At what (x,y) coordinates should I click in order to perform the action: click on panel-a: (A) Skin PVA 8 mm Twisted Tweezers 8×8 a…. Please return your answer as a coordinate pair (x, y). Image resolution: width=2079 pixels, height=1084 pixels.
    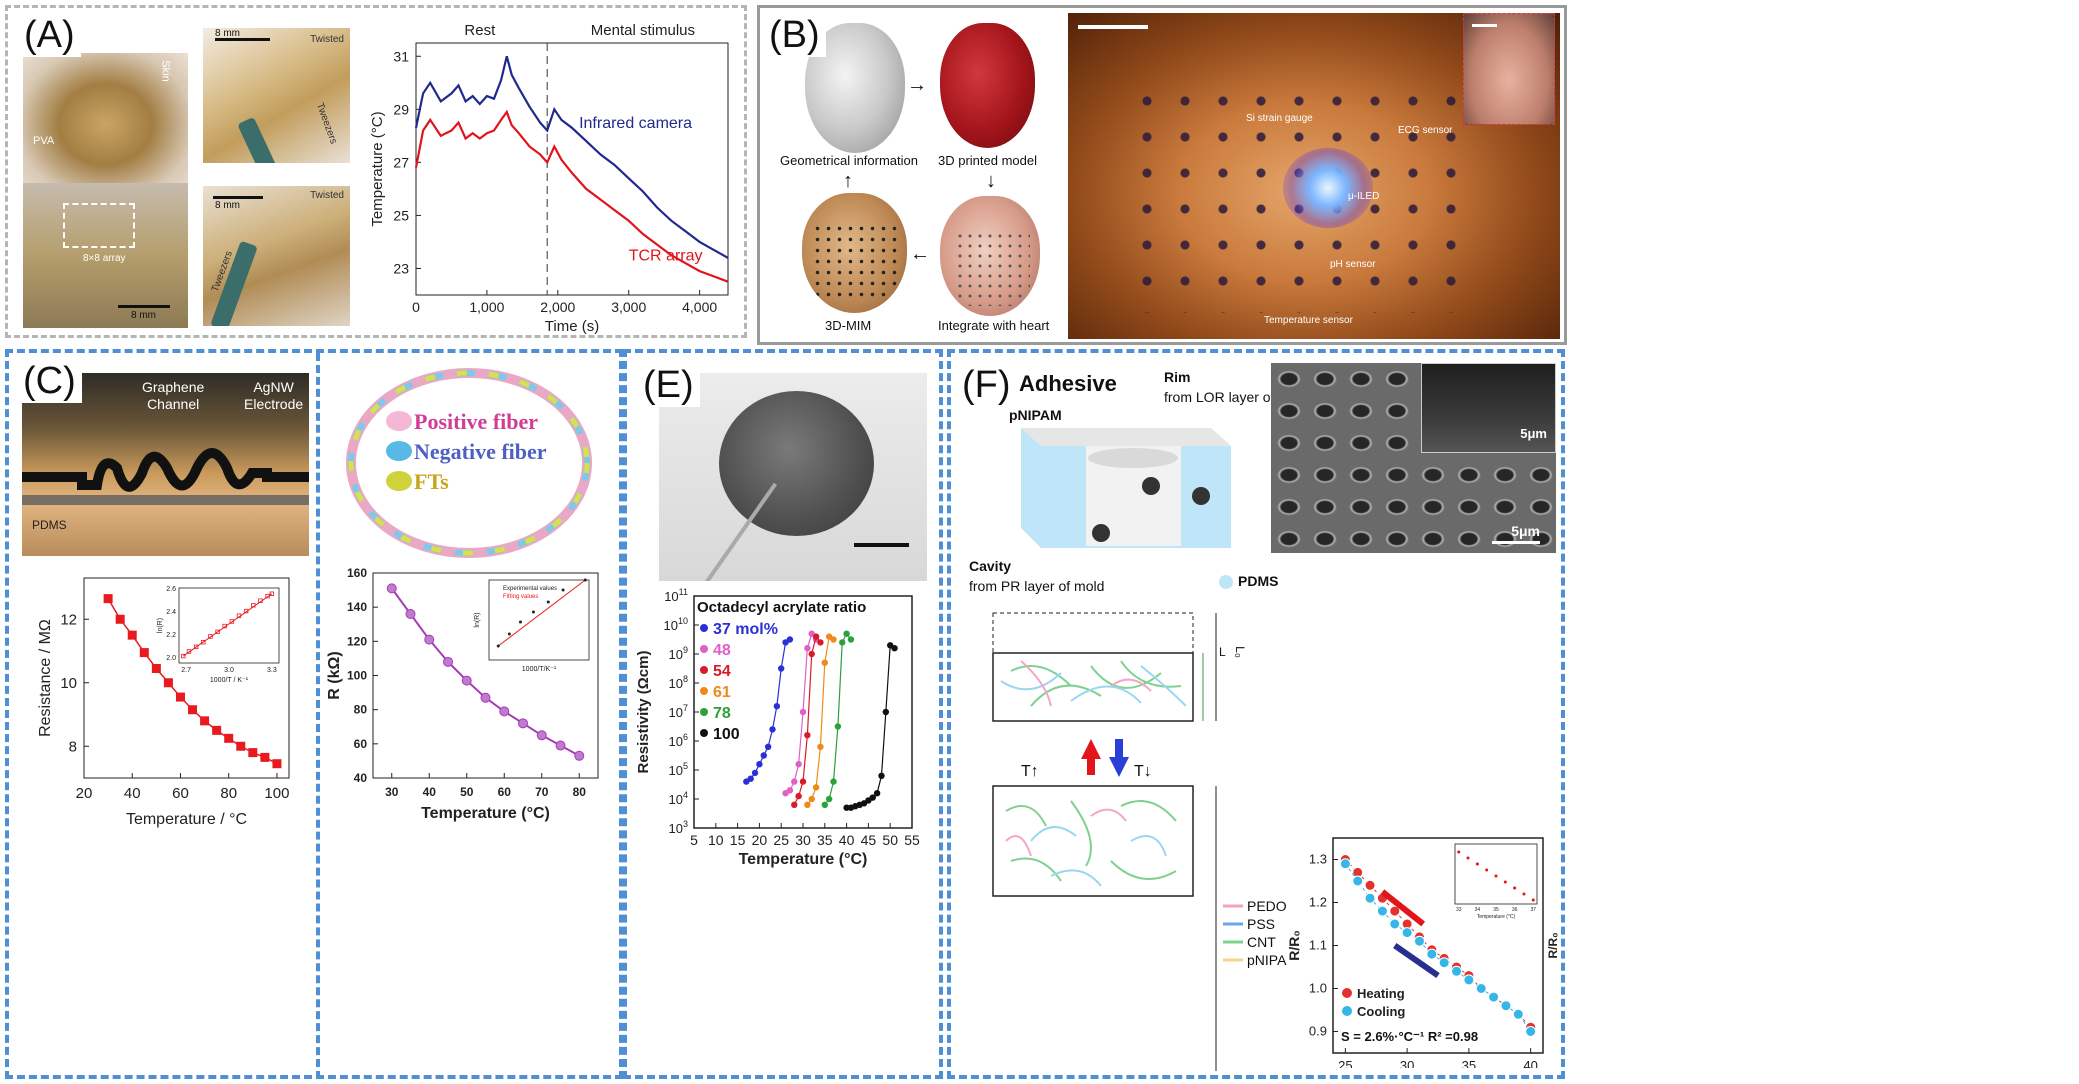
    Looking at the image, I should click on (376, 171).